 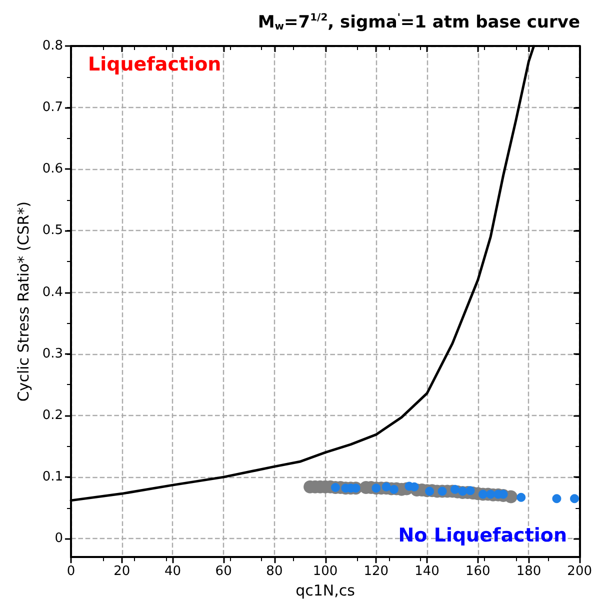 I want to click on y-tick-label: 0, so click(x=58, y=538).